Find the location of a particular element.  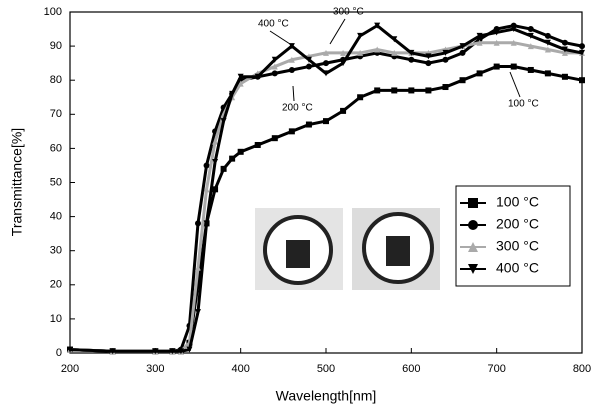

y-tick-label: 10 is located at coordinates (56, 319).